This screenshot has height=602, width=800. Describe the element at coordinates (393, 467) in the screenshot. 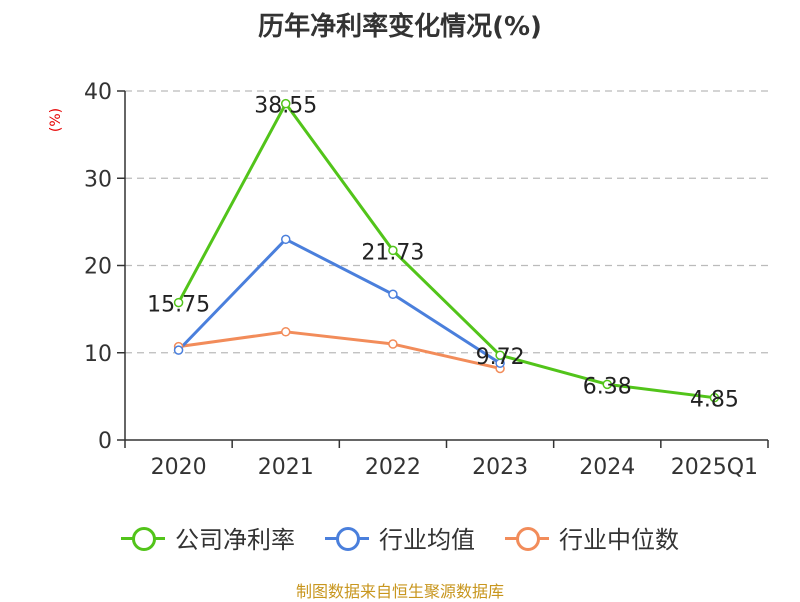

I see `x-tick-label: 2022` at that location.